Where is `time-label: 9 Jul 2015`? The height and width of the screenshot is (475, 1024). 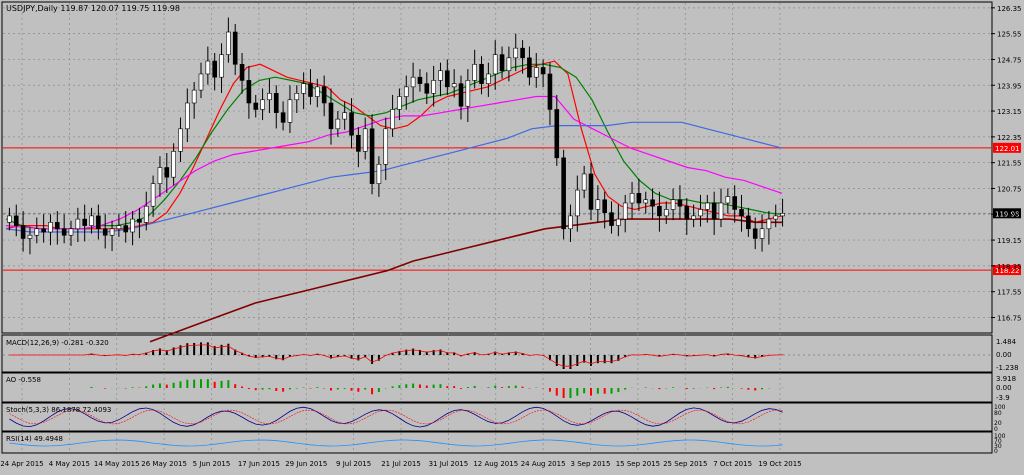 time-label: 9 Jul 2015 is located at coordinates (353, 464).